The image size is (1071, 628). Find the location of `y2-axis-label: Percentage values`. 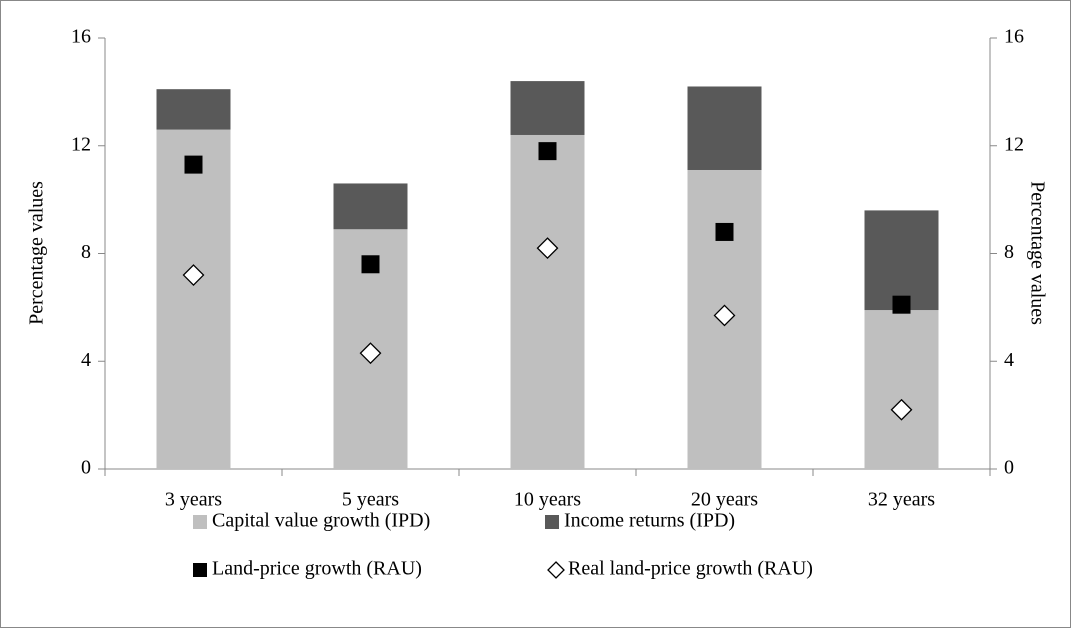

y2-axis-label: Percentage values is located at coordinates (1037, 253).